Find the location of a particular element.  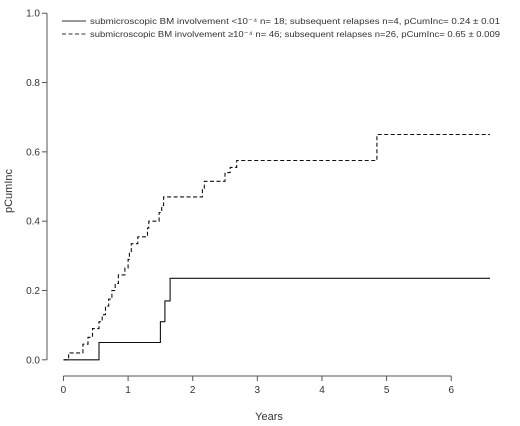

x-tick-label: 5 is located at coordinates (387, 390).